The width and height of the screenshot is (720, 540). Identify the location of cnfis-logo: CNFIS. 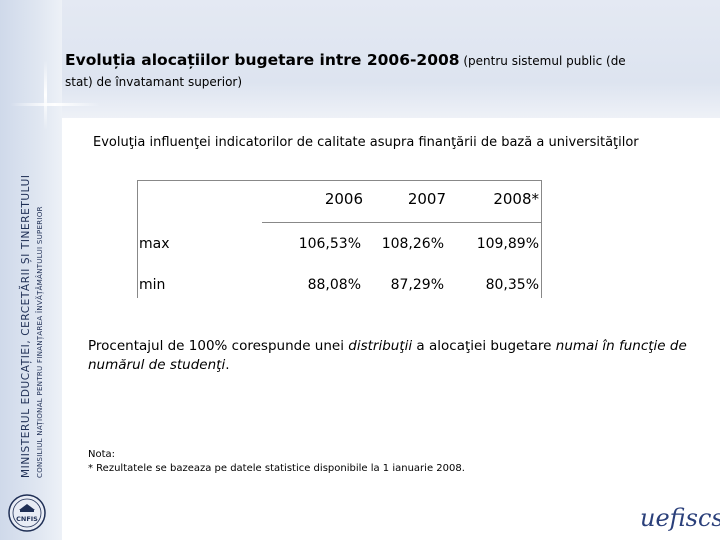
(27, 513).